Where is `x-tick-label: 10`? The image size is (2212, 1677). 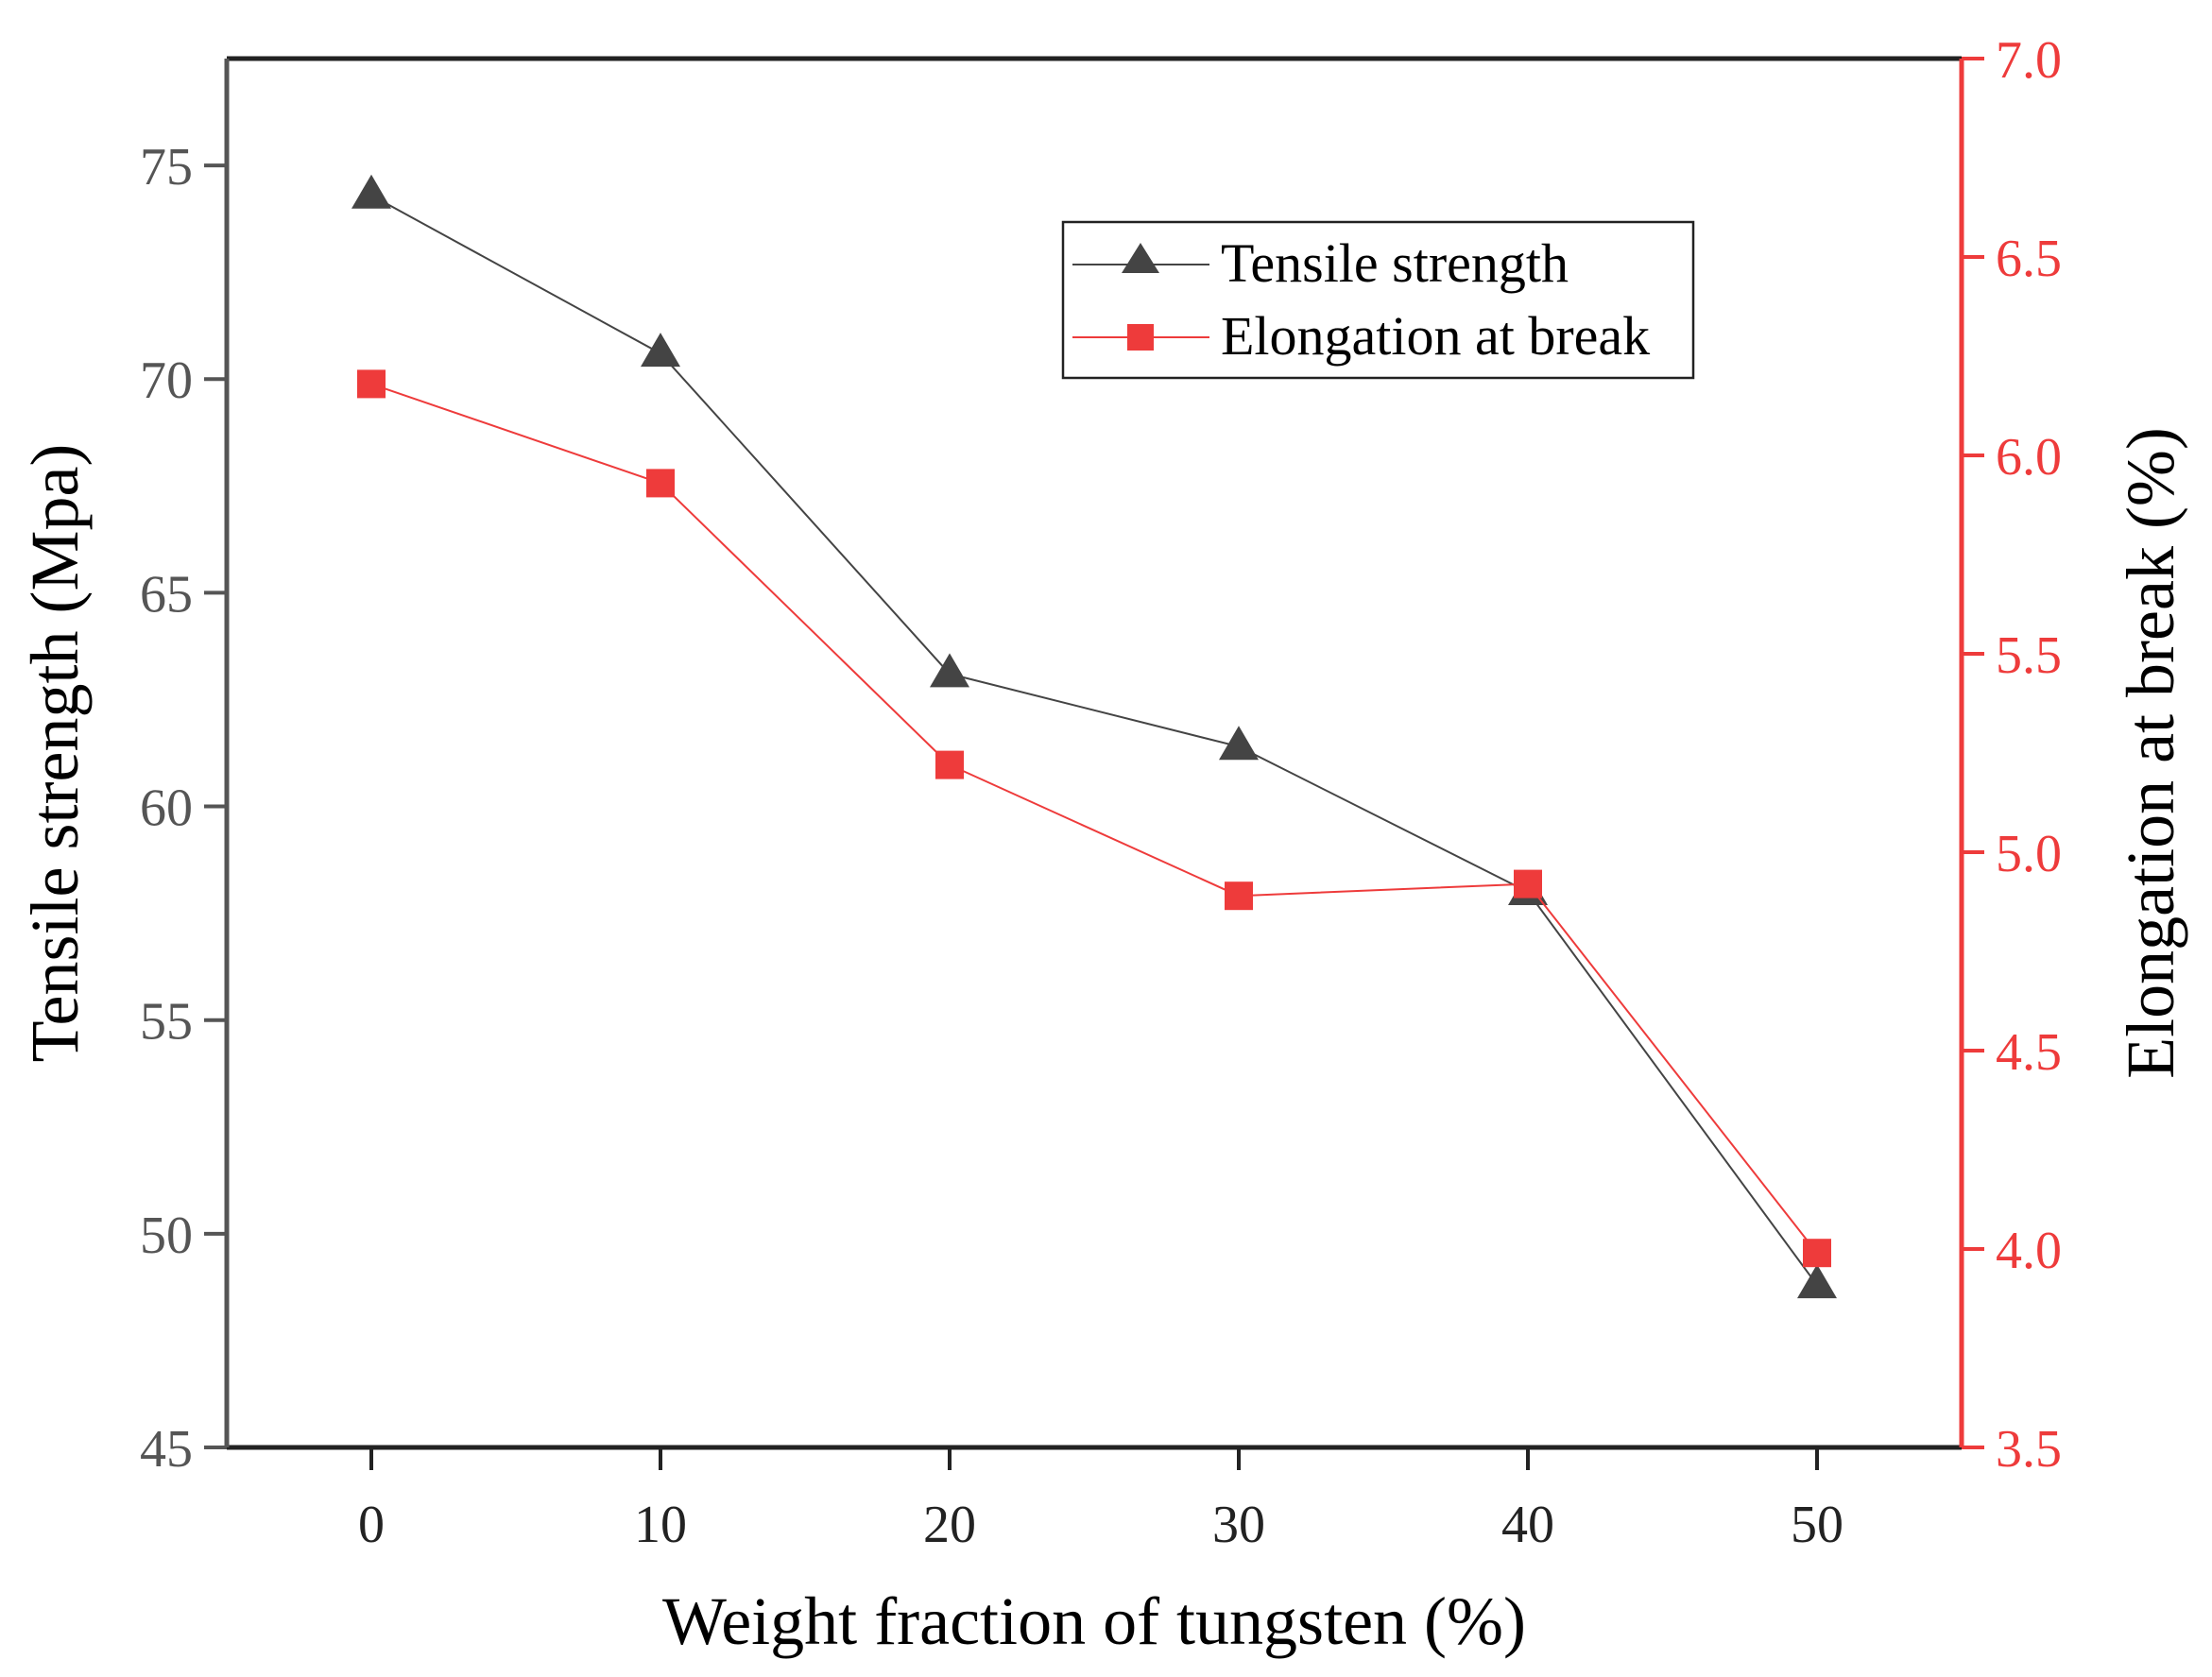 x-tick-label: 10 is located at coordinates (661, 1525).